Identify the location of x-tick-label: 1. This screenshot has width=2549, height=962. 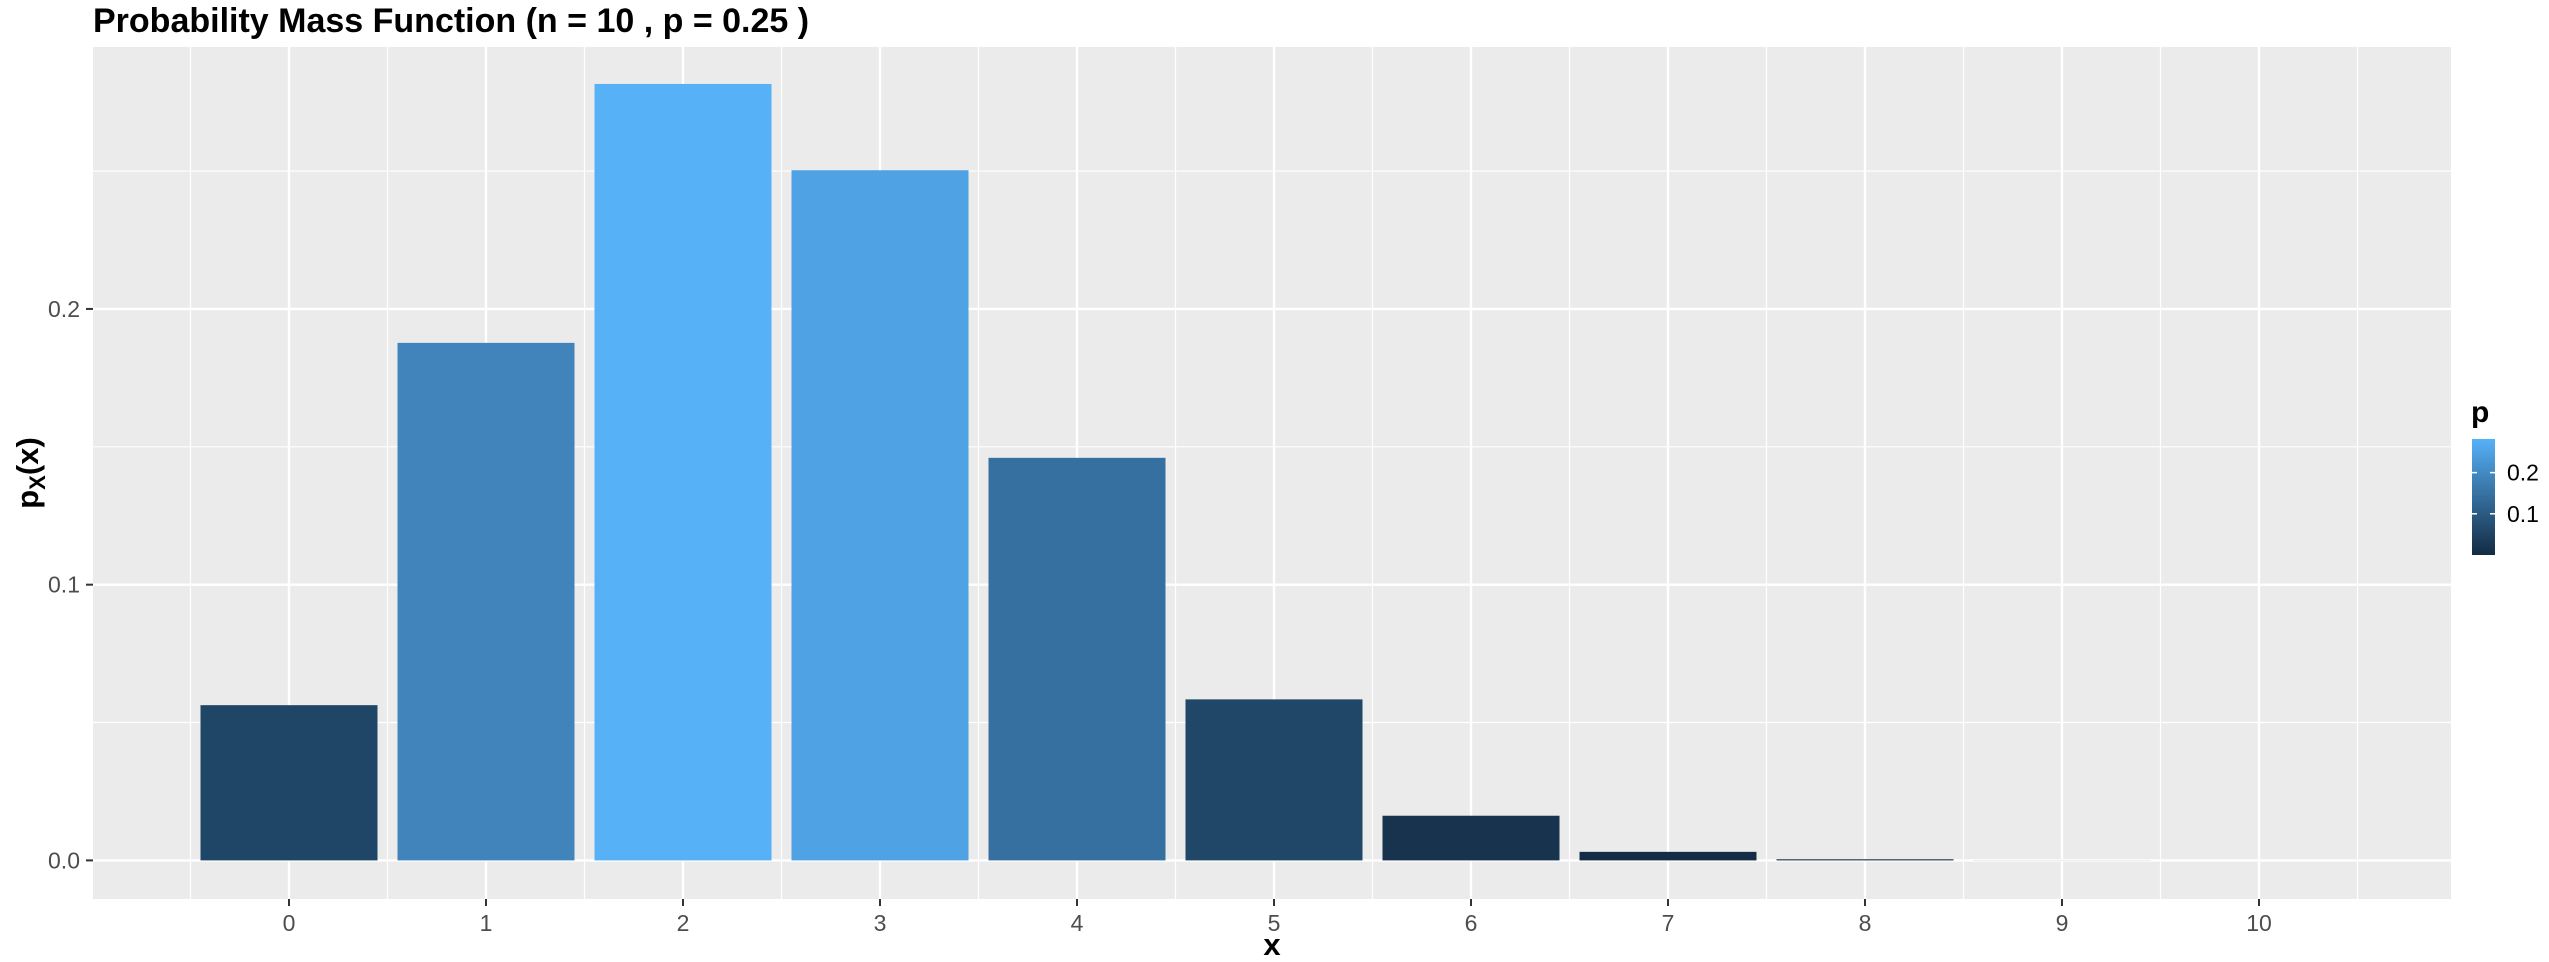
(486, 923).